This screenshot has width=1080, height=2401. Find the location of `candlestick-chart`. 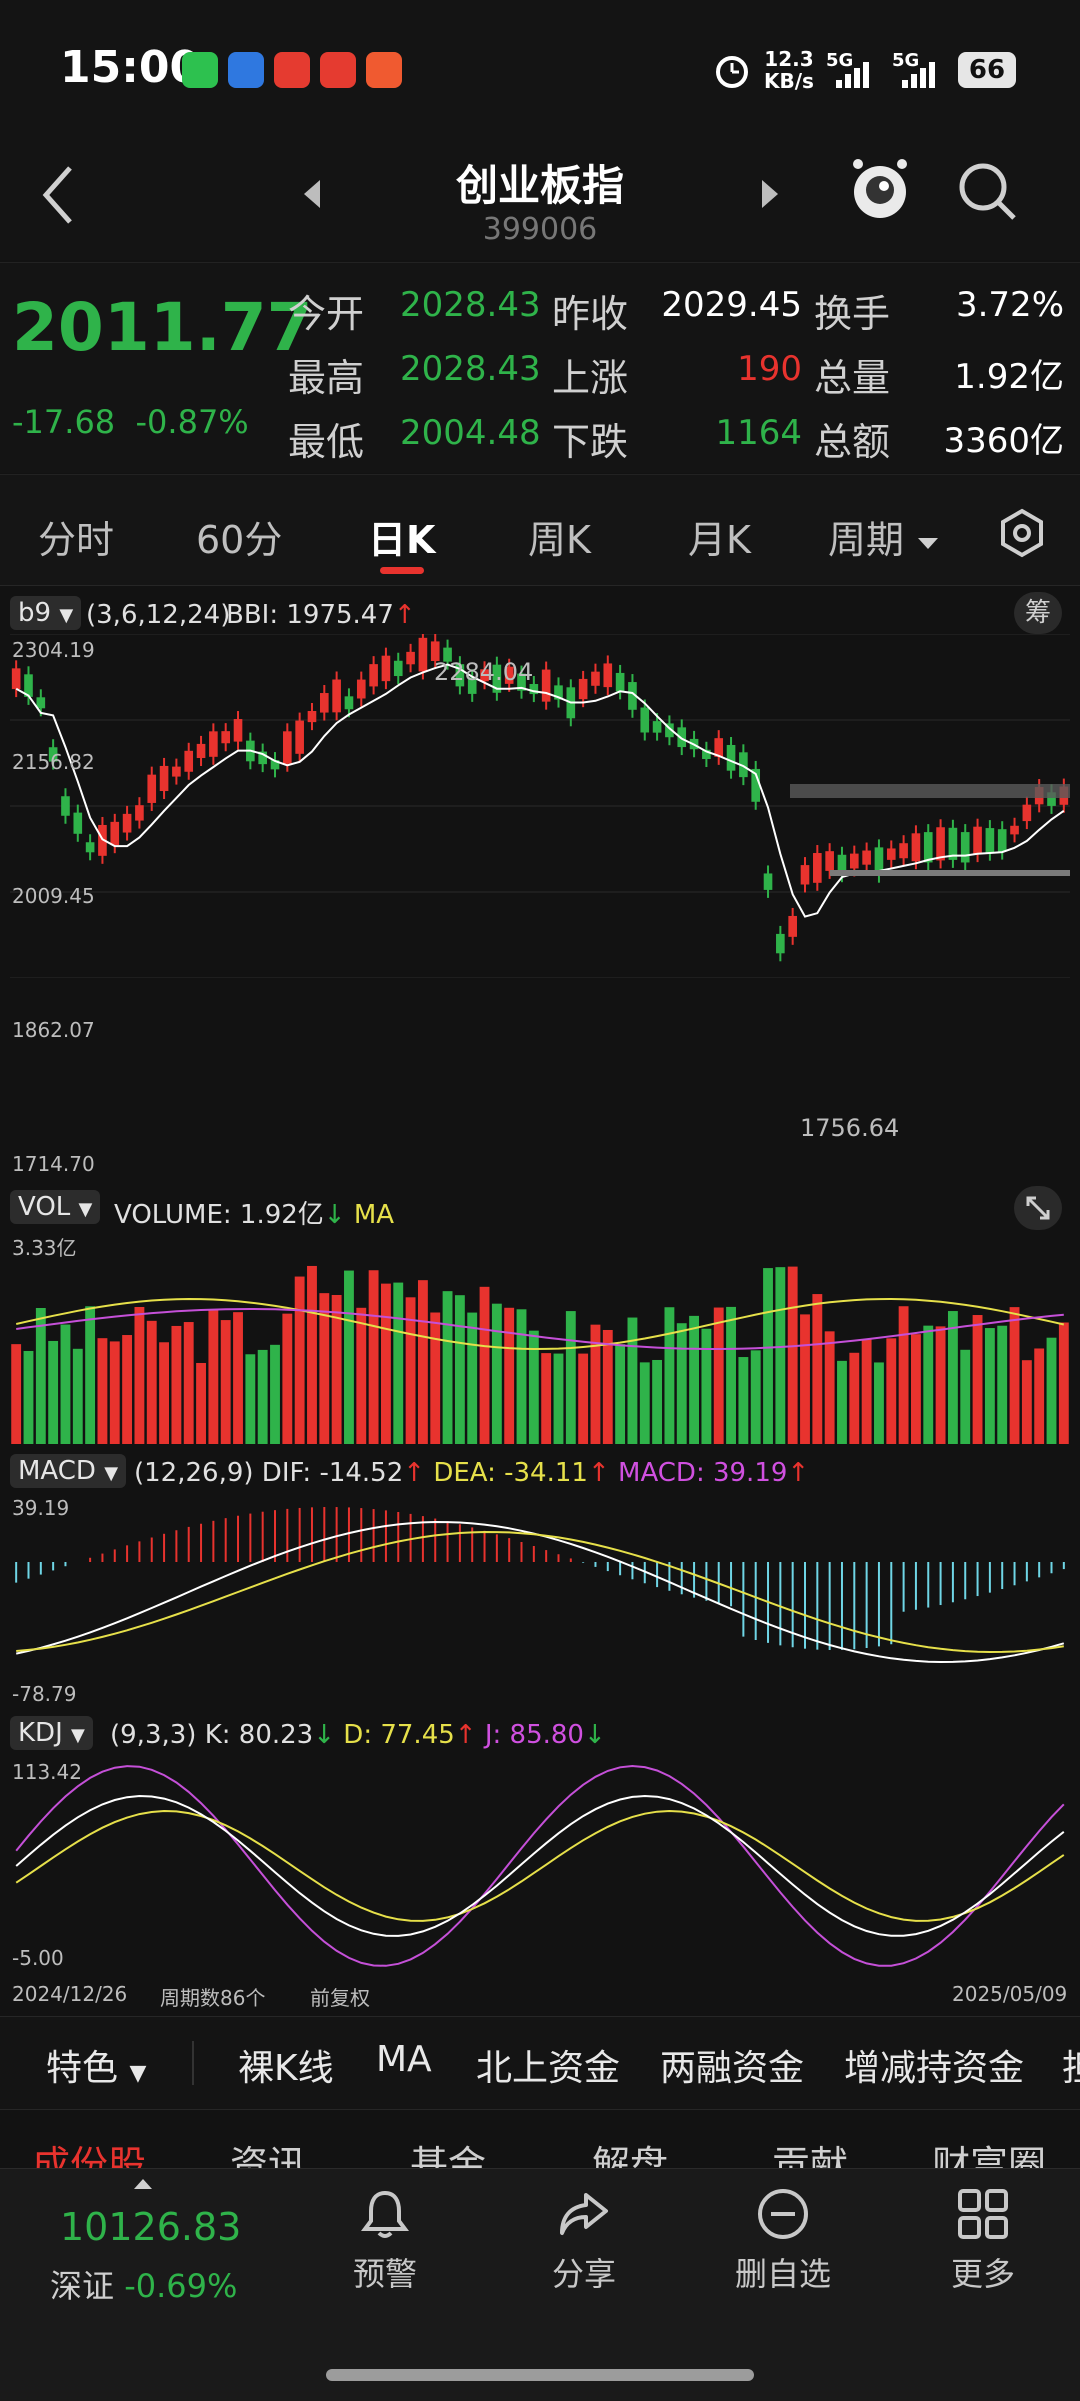

candlestick-chart is located at coordinates (540, 806).